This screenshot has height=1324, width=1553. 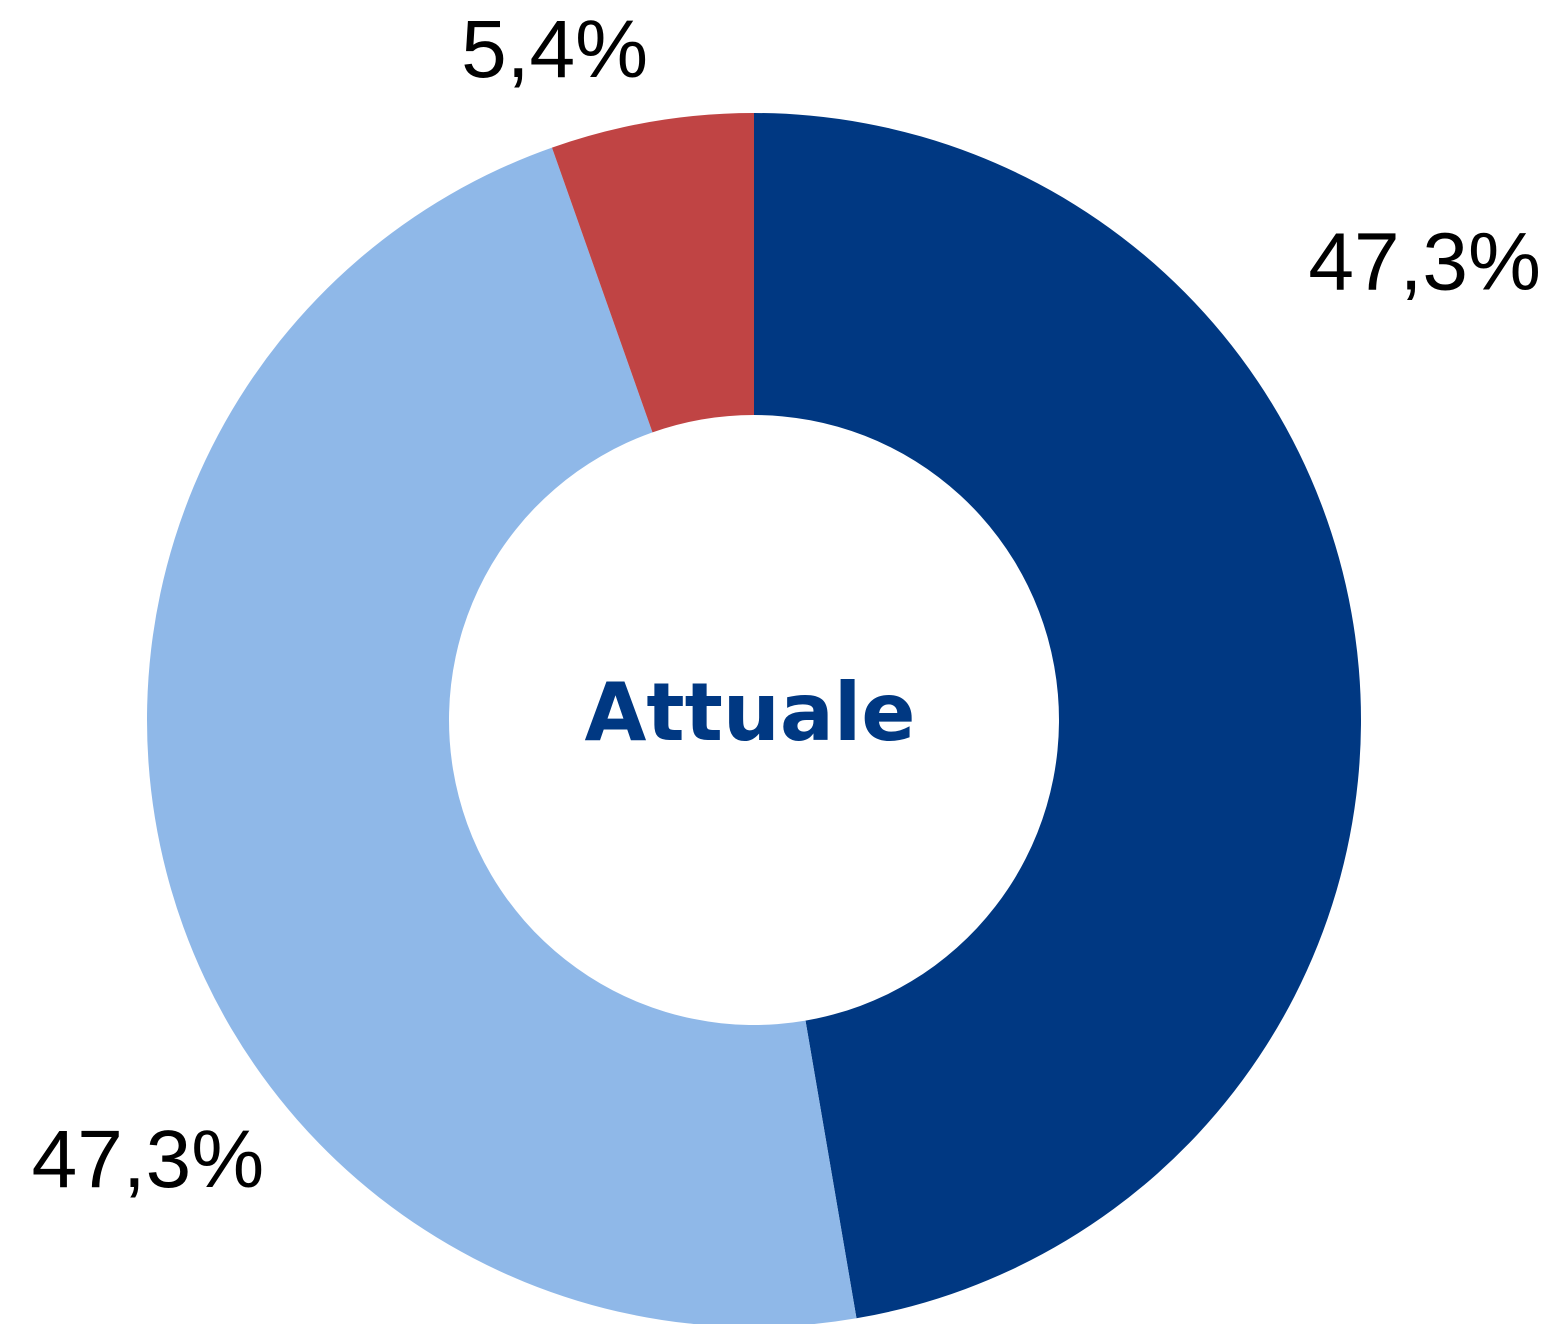 I want to click on data-label: 5,4%, so click(x=554, y=49).